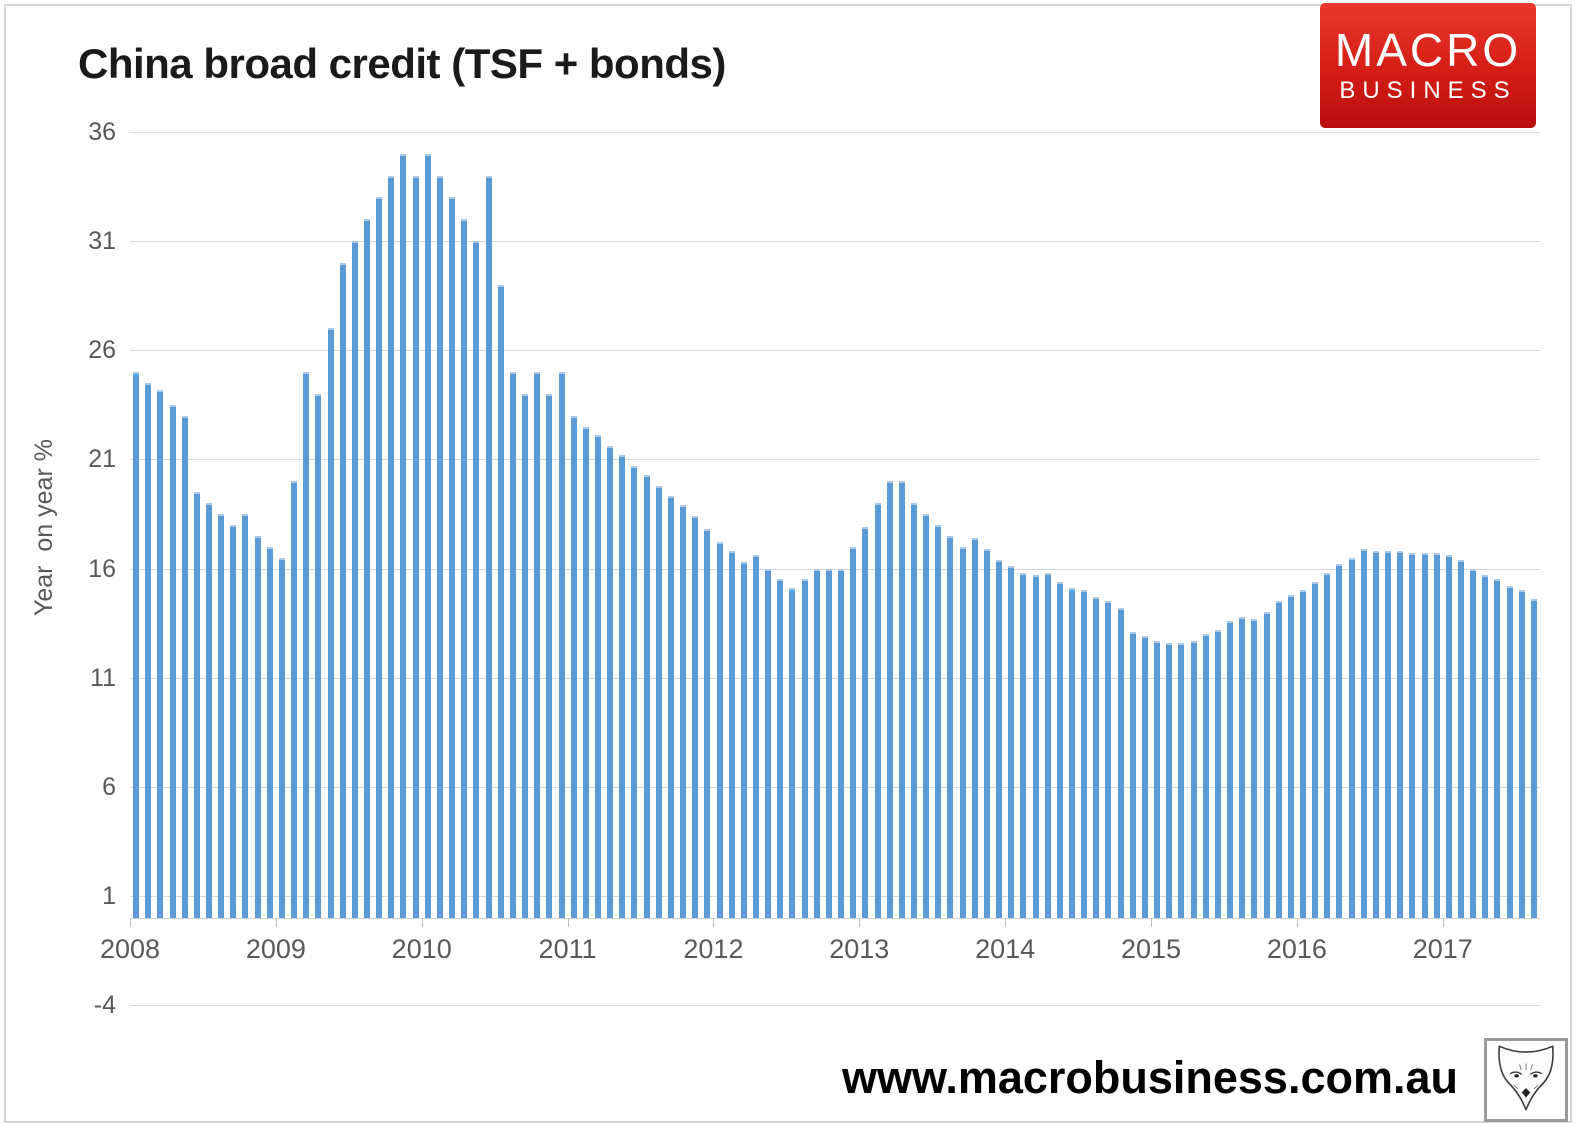  I want to click on x-axis-tick-label: 2013, so click(859, 948).